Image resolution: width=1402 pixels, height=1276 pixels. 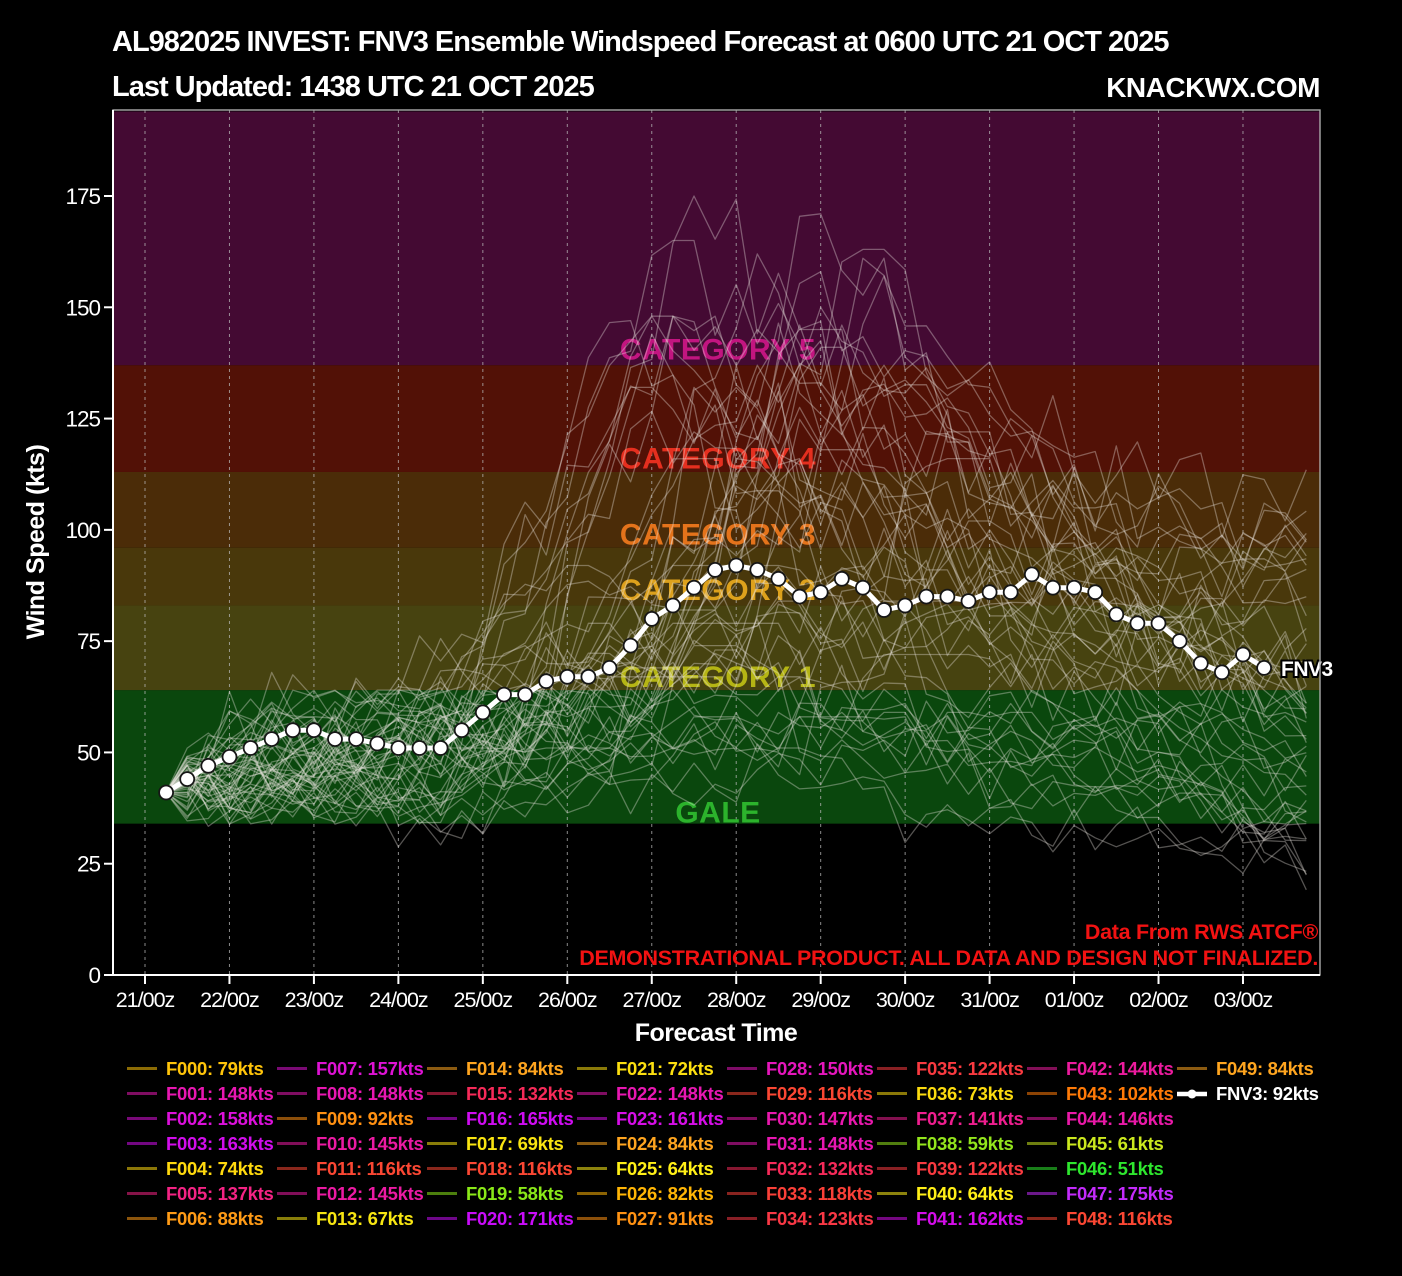 I want to click on legend-label-F013: F013: 67kts, so click(x=365, y=1218).